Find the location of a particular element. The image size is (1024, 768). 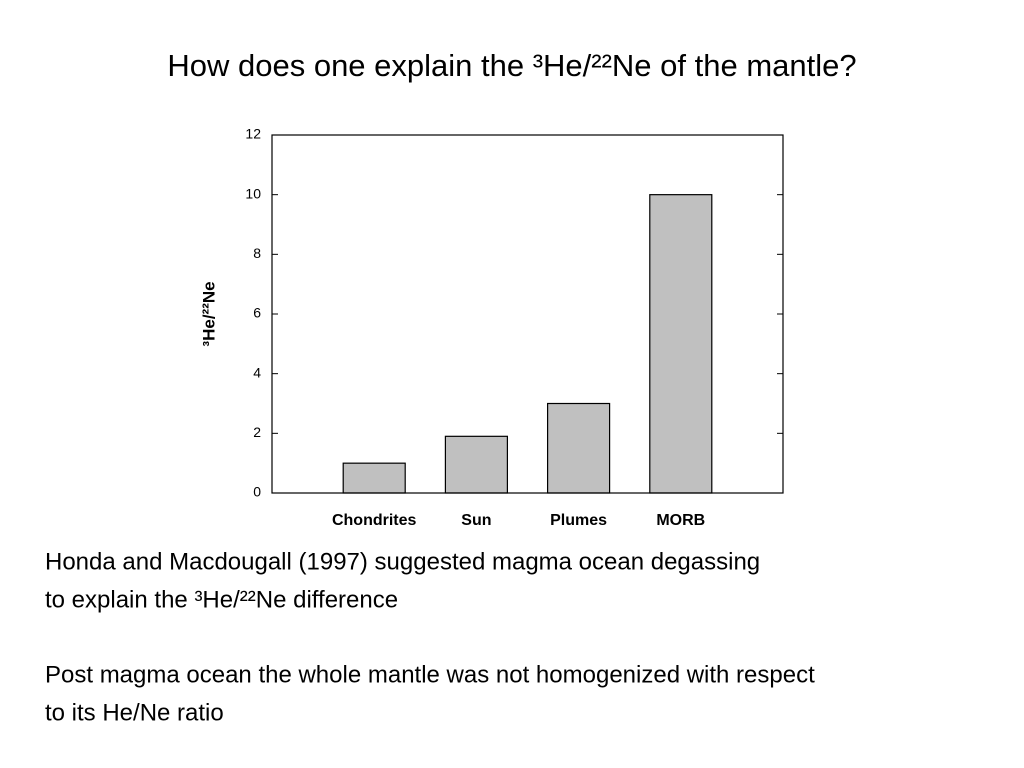

x-tick-label: MORB is located at coordinates (680, 520).